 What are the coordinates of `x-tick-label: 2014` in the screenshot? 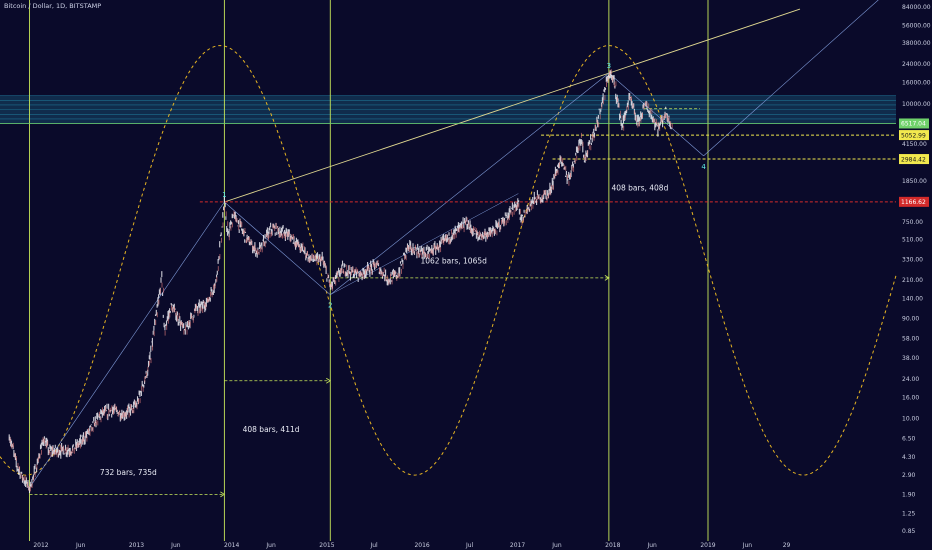 It's located at (231, 545).